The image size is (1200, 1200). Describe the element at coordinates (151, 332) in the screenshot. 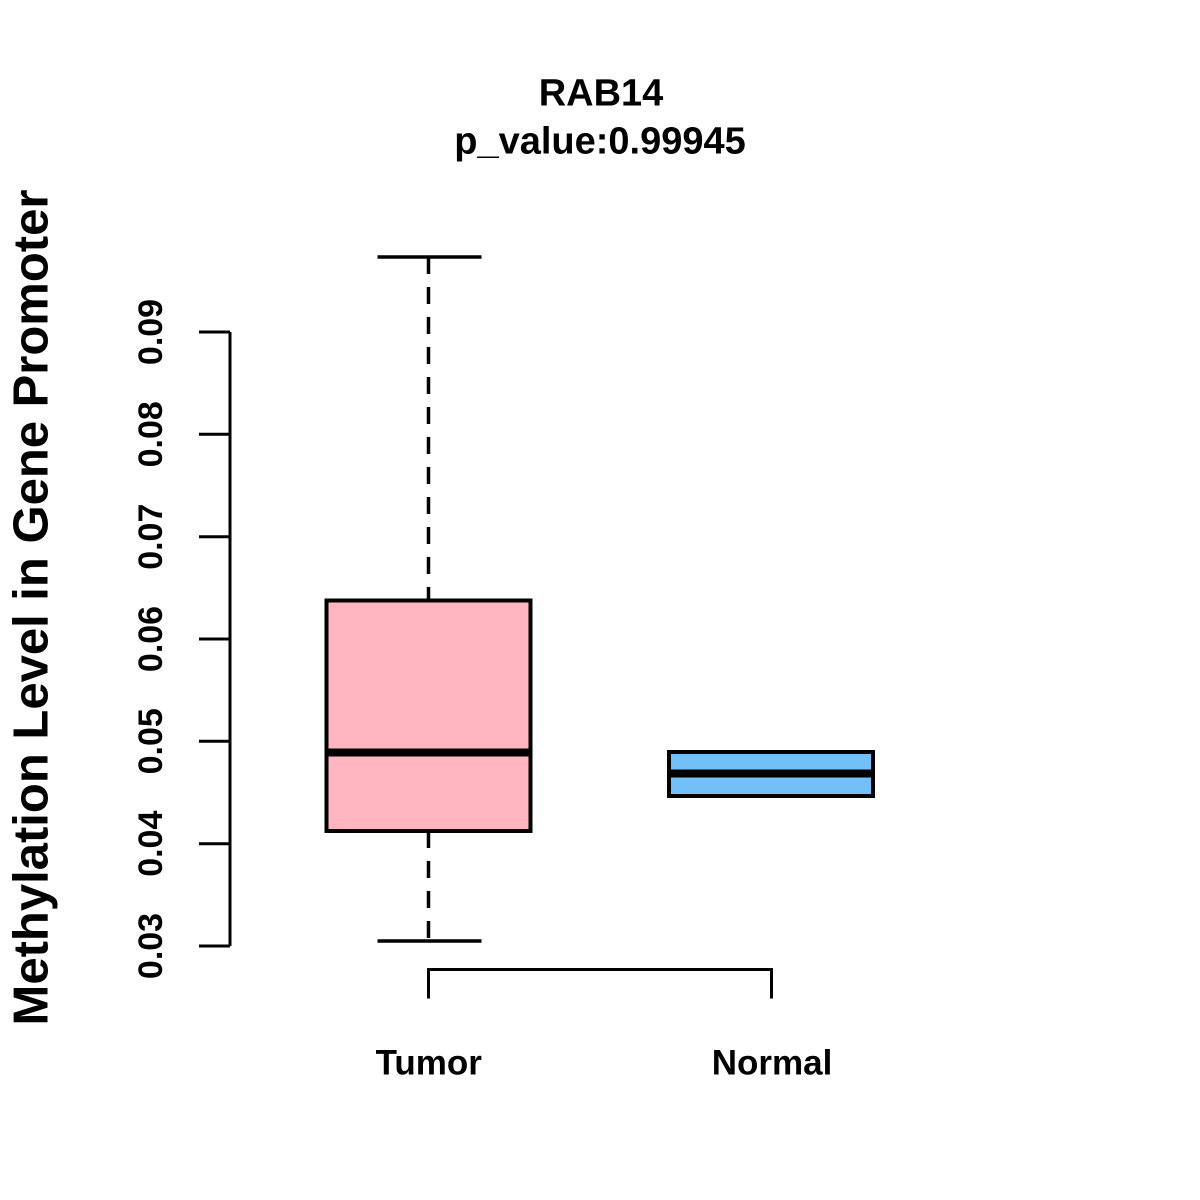

I see `svg-text: 0.09` at that location.